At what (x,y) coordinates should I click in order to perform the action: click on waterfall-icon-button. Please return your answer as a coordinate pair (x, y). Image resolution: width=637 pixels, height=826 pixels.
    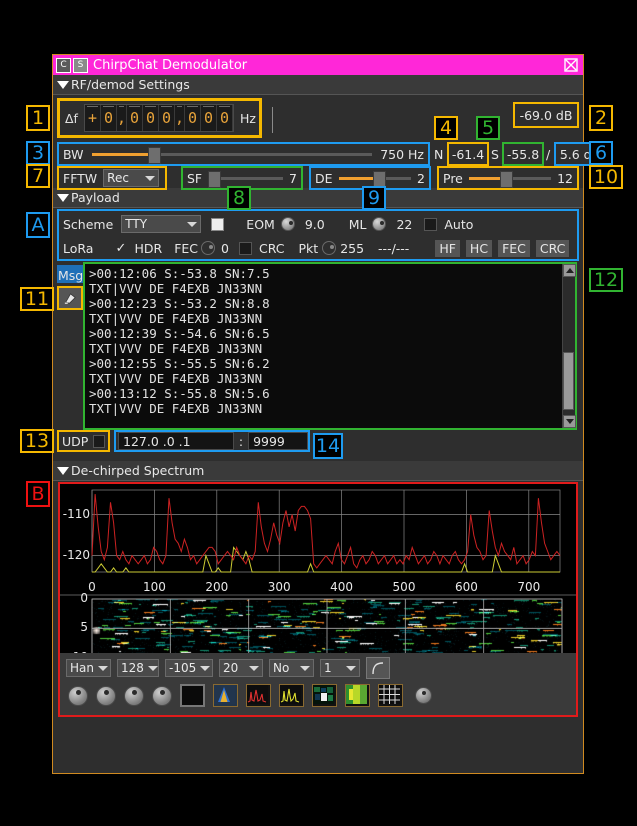
    Looking at the image, I should click on (225, 695).